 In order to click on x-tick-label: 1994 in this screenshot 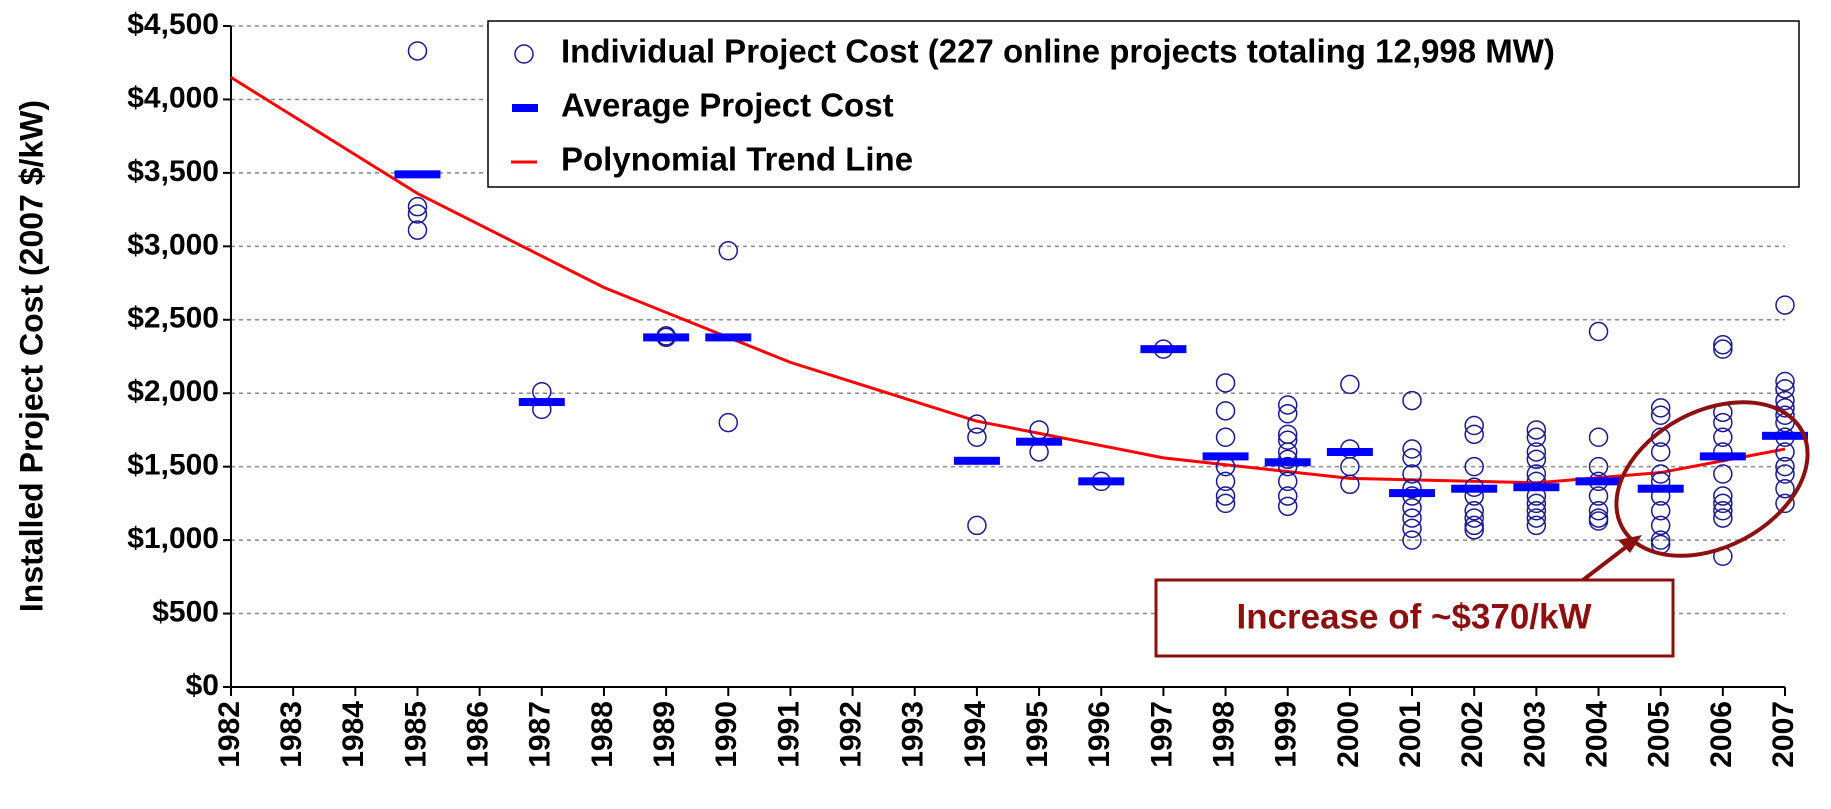, I will do `click(975, 734)`.